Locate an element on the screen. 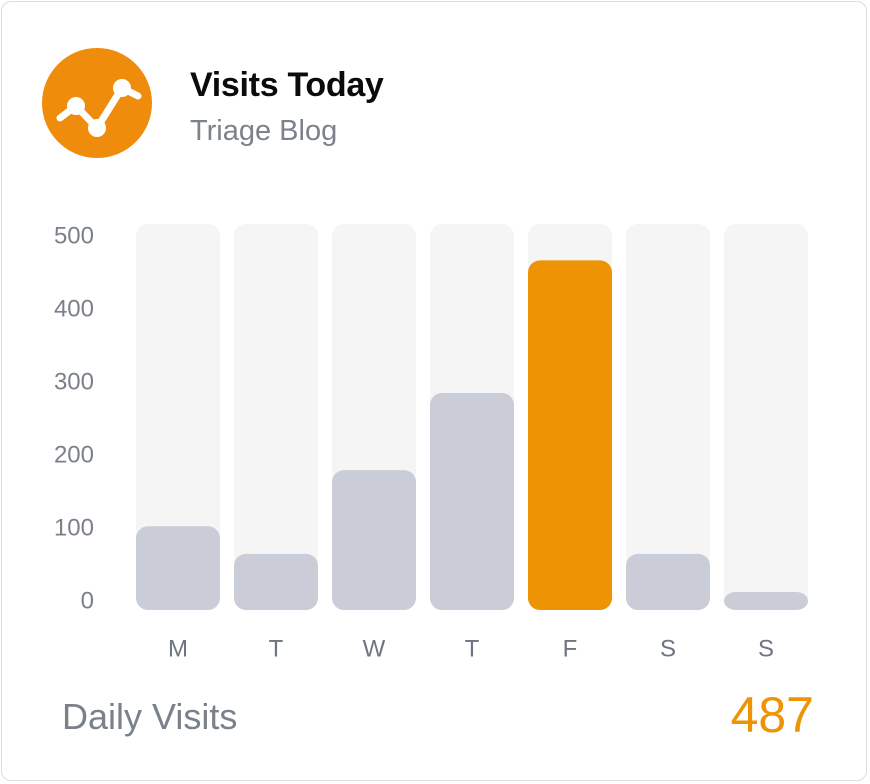  avatar is located at coordinates (97, 103).